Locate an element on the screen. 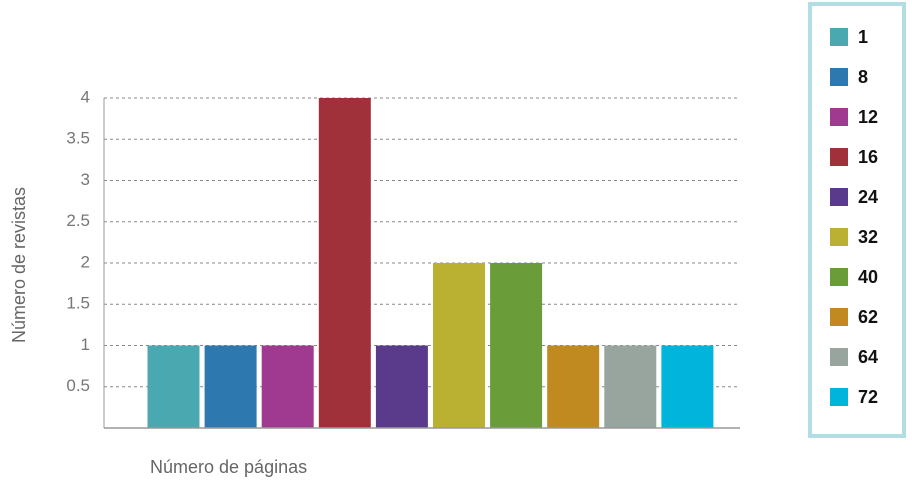 The width and height of the screenshot is (912, 484). y-tick-label: 0.5 is located at coordinates (78, 385).